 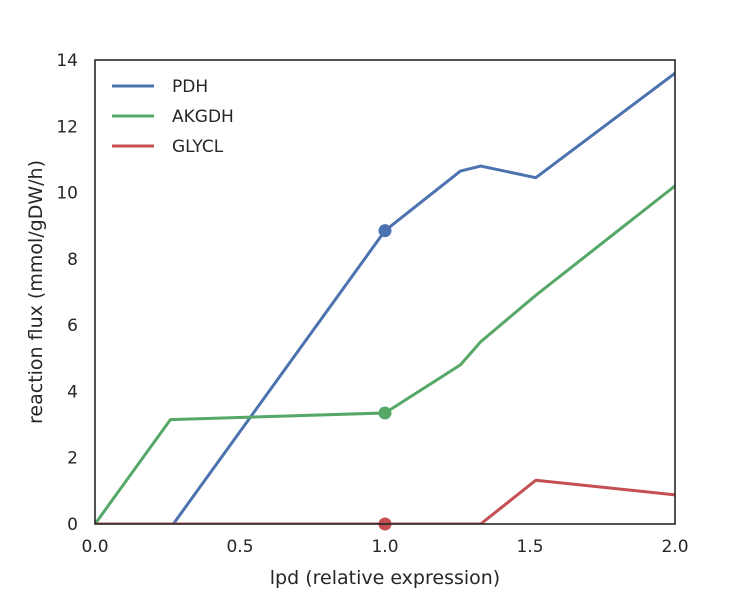 I want to click on x-tick-label: 2.0, so click(x=674, y=547).